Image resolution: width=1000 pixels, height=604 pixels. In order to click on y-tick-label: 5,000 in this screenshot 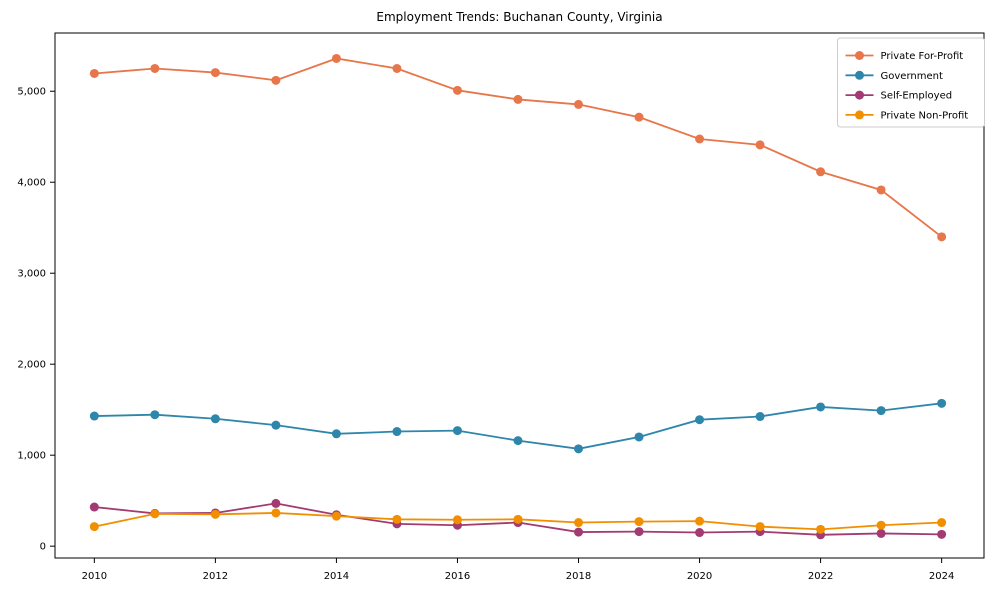, I will do `click(31, 92)`.